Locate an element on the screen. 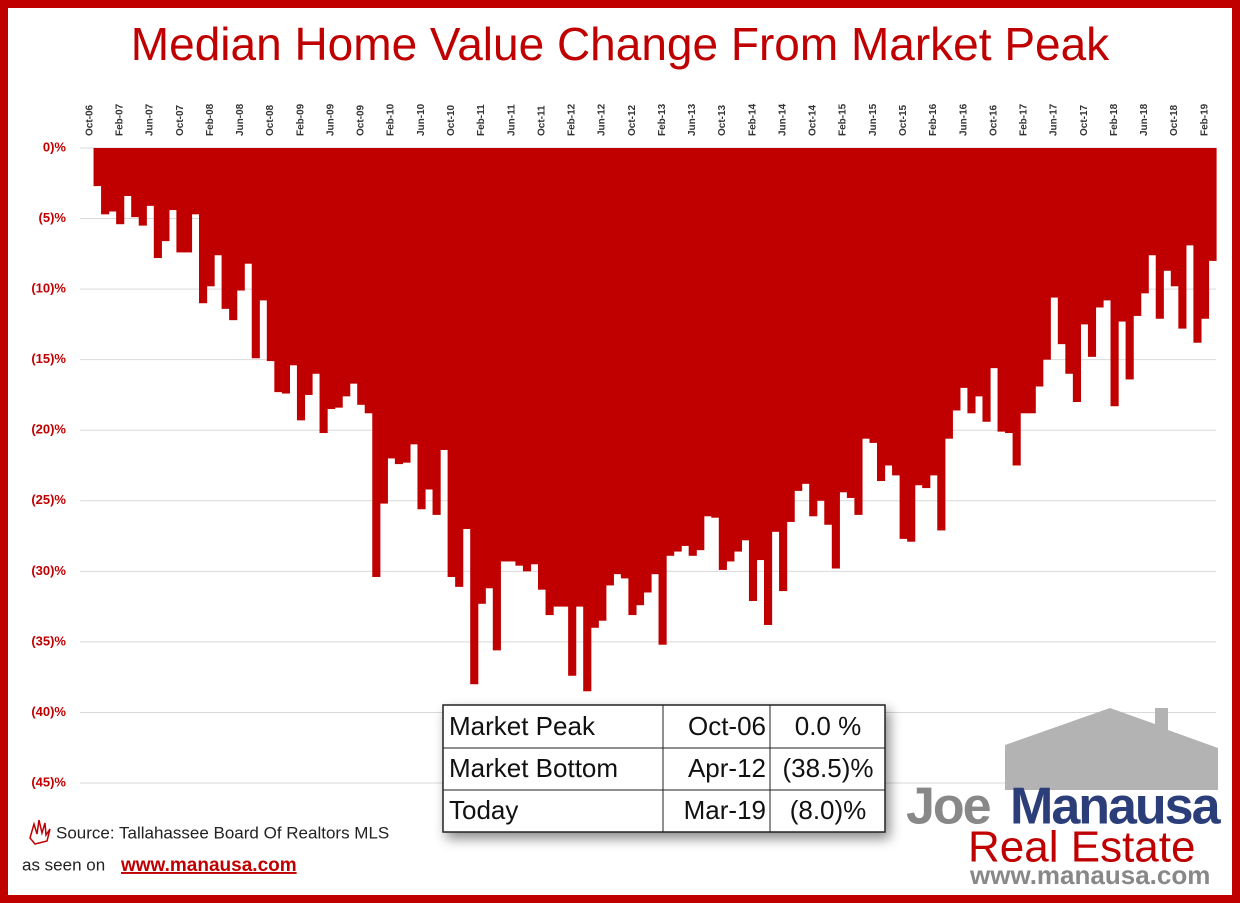 The height and width of the screenshot is (903, 1240). y-tick-label: (30)% is located at coordinates (48, 570).